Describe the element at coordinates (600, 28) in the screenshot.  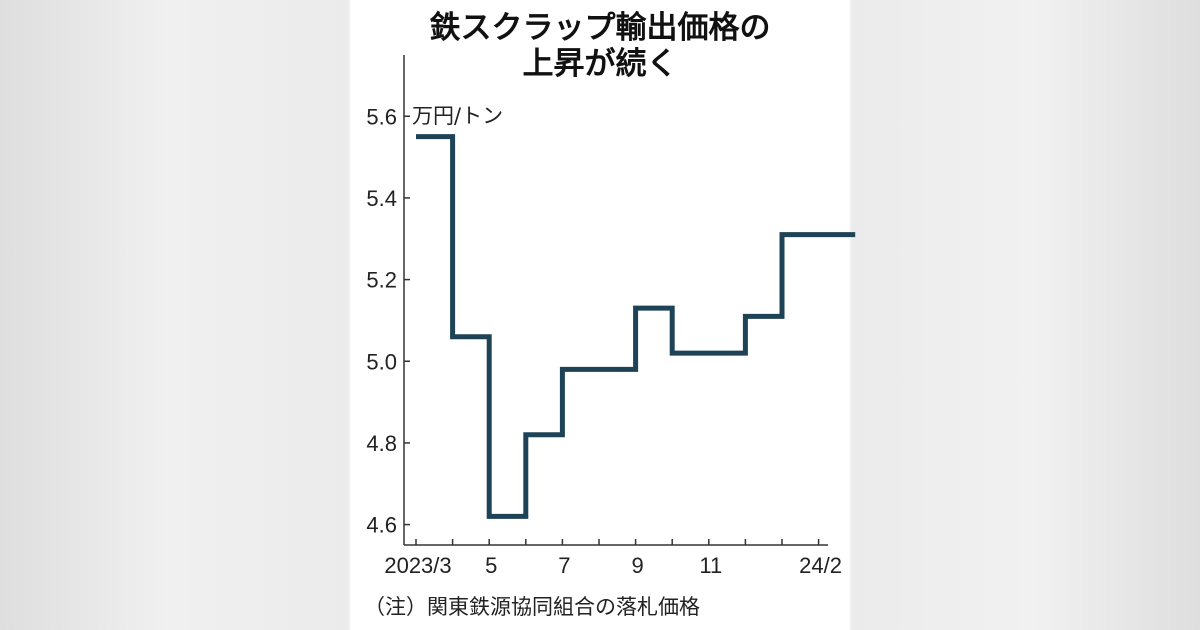
I see `chart-title-line-1: 鉄スクラップ輸出価格の` at that location.